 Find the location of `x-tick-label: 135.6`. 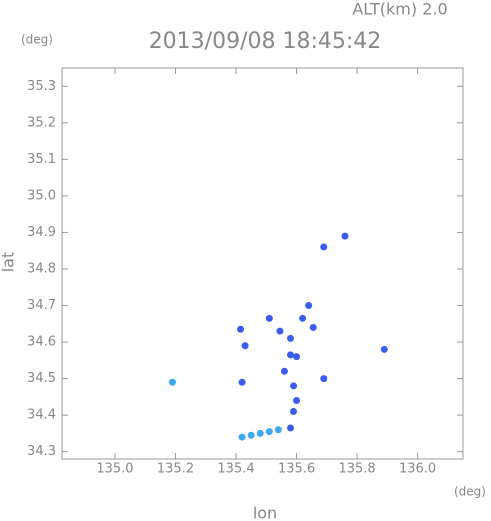

x-tick-label: 135.6 is located at coordinates (296, 469).